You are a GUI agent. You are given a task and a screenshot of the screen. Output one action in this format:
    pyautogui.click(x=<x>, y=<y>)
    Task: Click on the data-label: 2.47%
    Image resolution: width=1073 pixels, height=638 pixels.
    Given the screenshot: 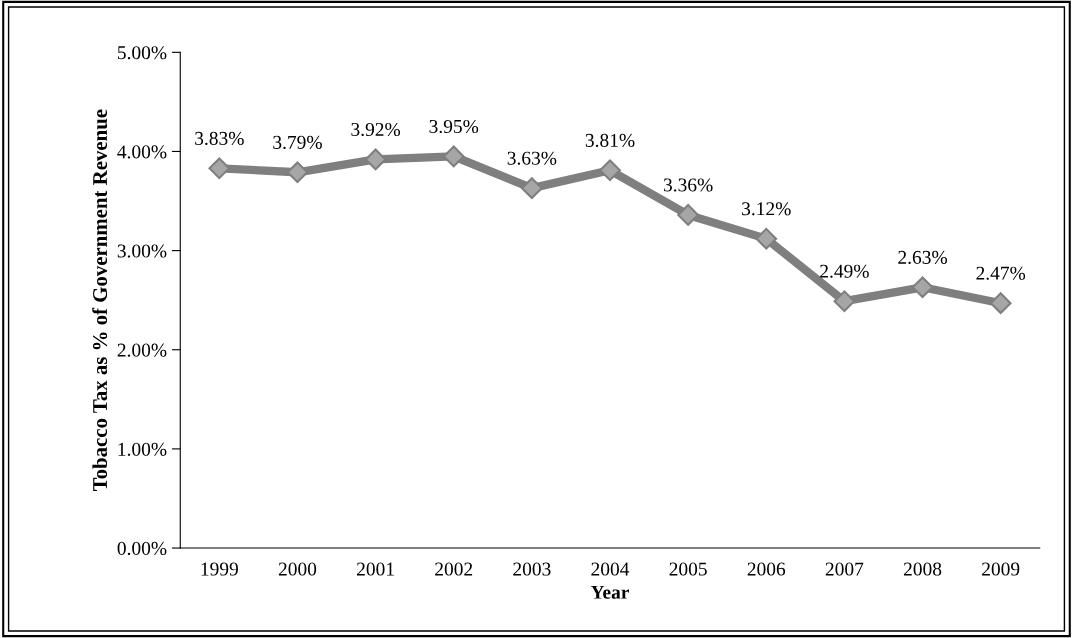 What is the action you would take?
    pyautogui.click(x=1001, y=273)
    